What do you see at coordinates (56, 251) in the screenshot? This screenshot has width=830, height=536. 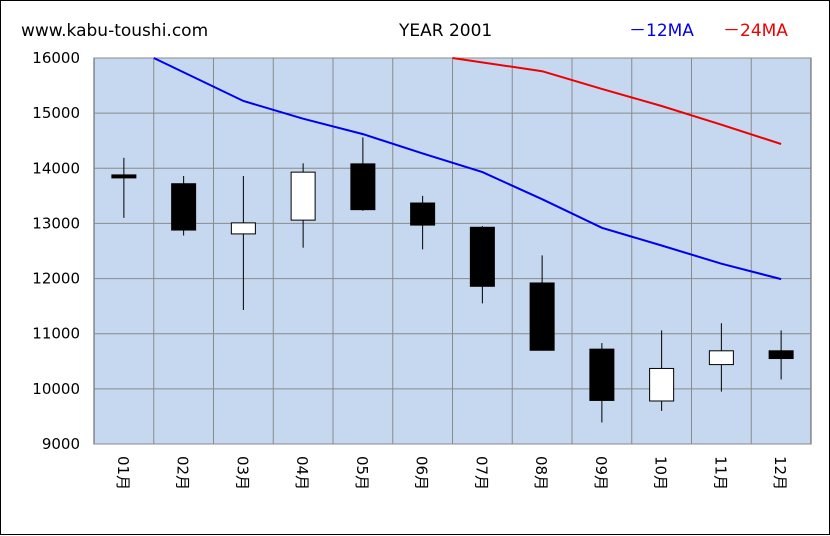 I see `y-axis: 9000 10000 11000 12000 13000 14000 15000 16000` at bounding box center [56, 251].